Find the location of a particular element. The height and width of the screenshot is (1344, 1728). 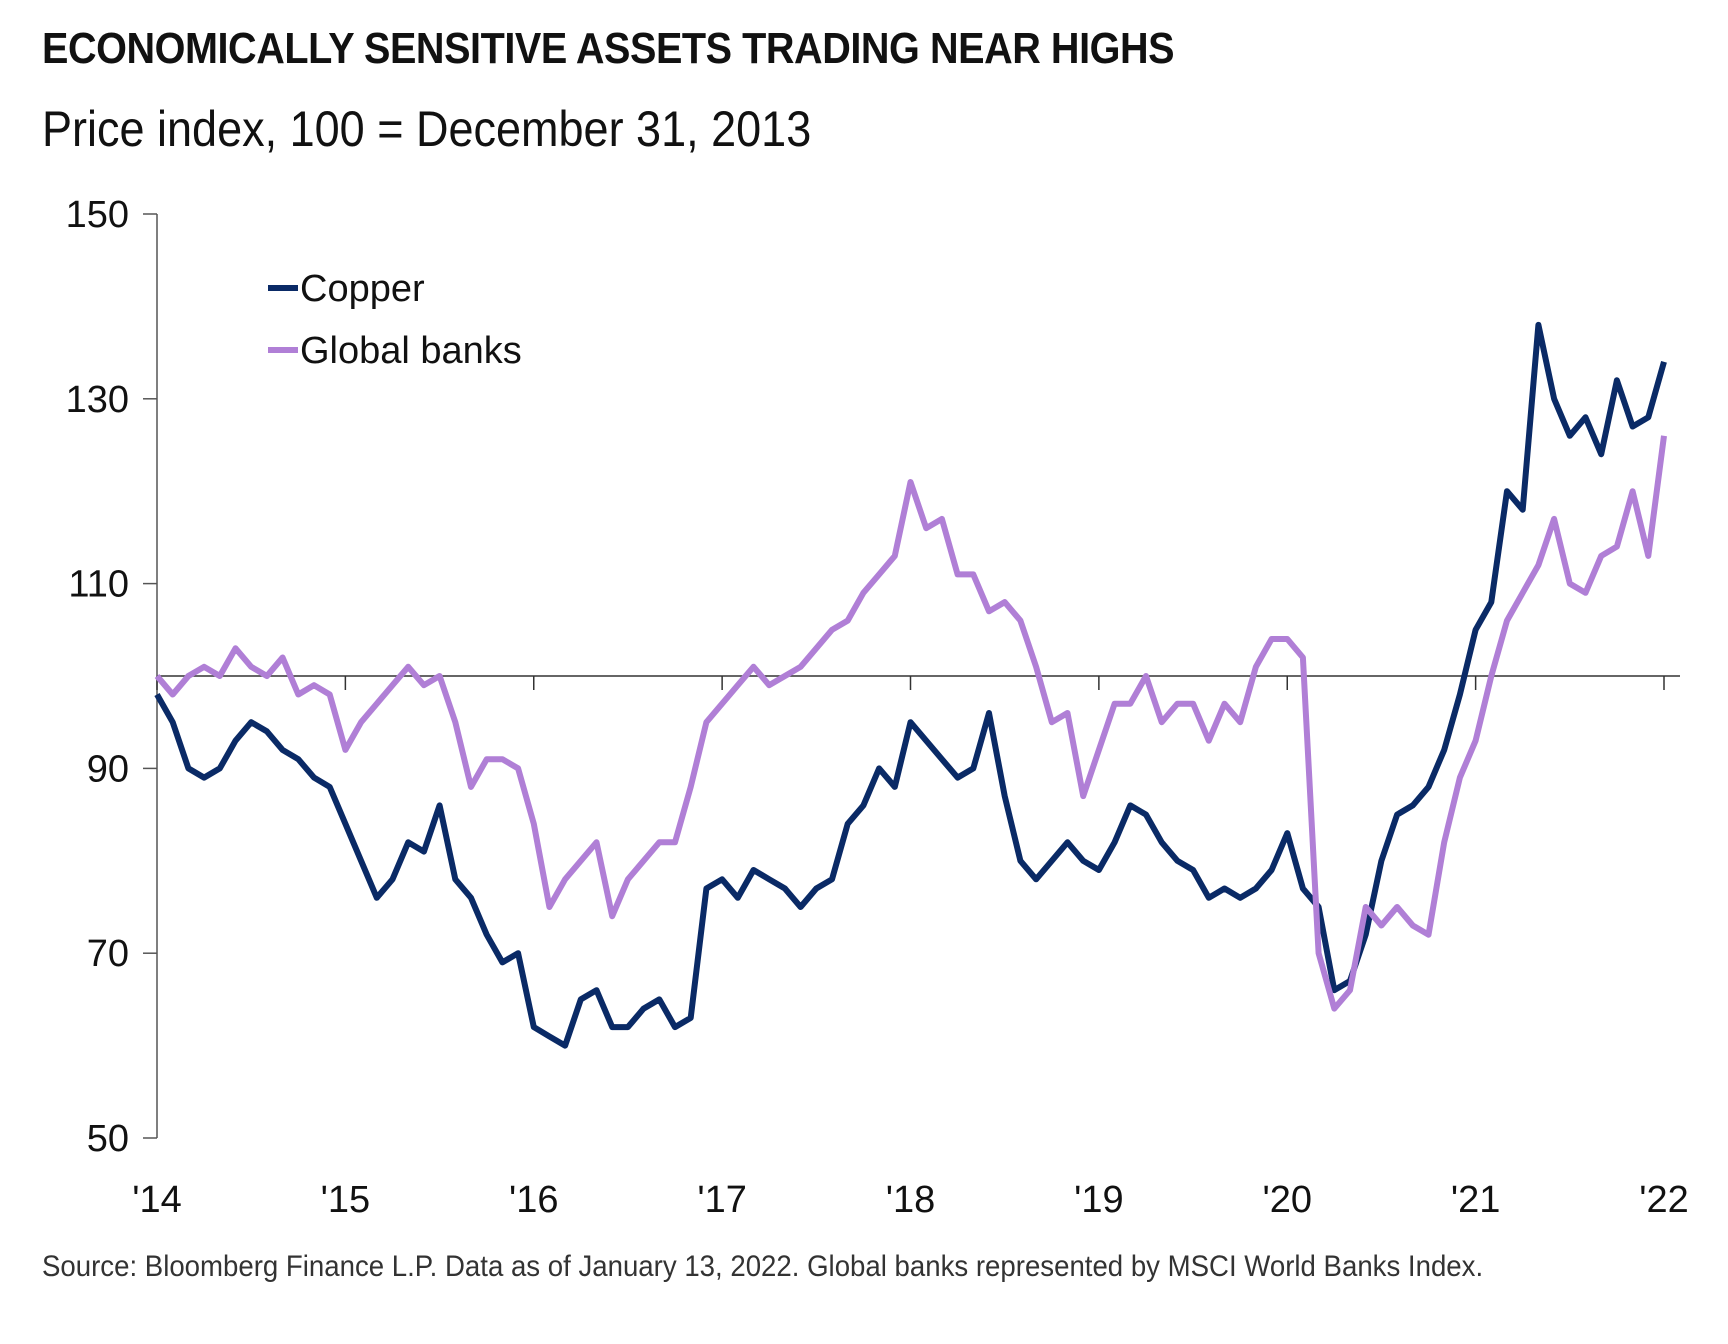

y-tick-label: 130 is located at coordinates (97, 400).